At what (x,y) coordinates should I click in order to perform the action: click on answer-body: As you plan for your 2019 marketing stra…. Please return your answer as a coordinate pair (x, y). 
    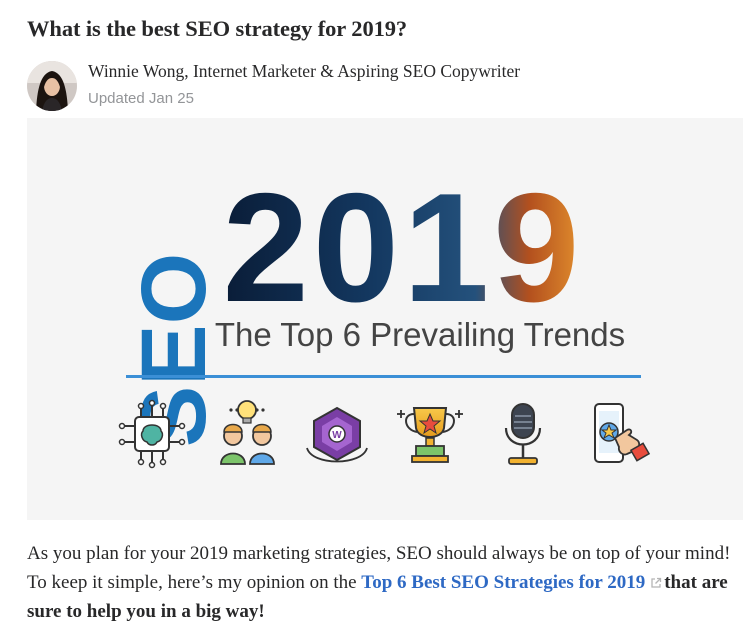
    Looking at the image, I should click on (386, 582).